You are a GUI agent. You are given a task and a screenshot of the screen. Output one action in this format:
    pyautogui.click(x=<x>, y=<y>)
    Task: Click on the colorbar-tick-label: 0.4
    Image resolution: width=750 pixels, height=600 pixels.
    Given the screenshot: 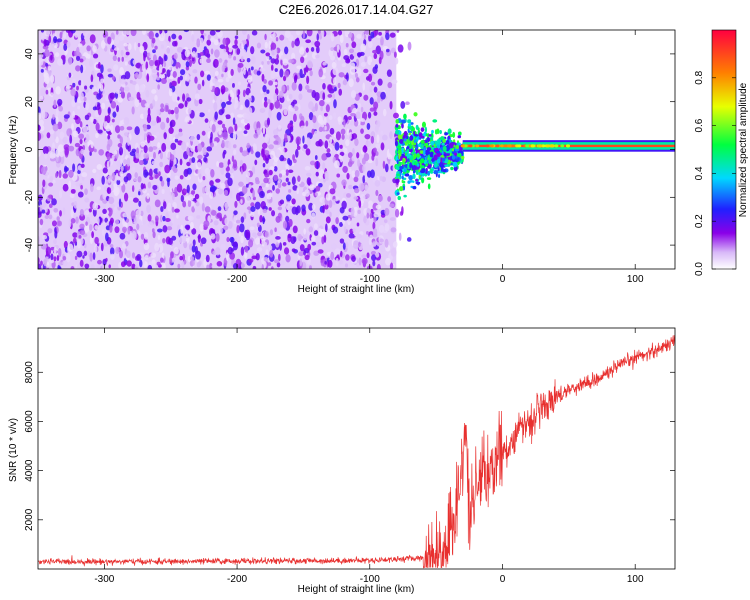 What is the action you would take?
    pyautogui.click(x=699, y=173)
    